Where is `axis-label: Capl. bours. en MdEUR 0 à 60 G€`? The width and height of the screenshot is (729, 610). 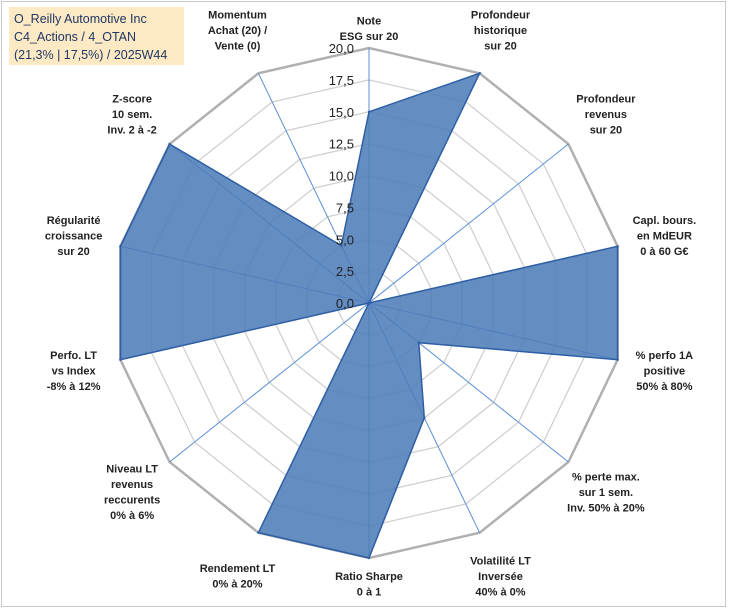
axis-label: Capl. bours. en MdEUR 0 à 60 G€ is located at coordinates (665, 236).